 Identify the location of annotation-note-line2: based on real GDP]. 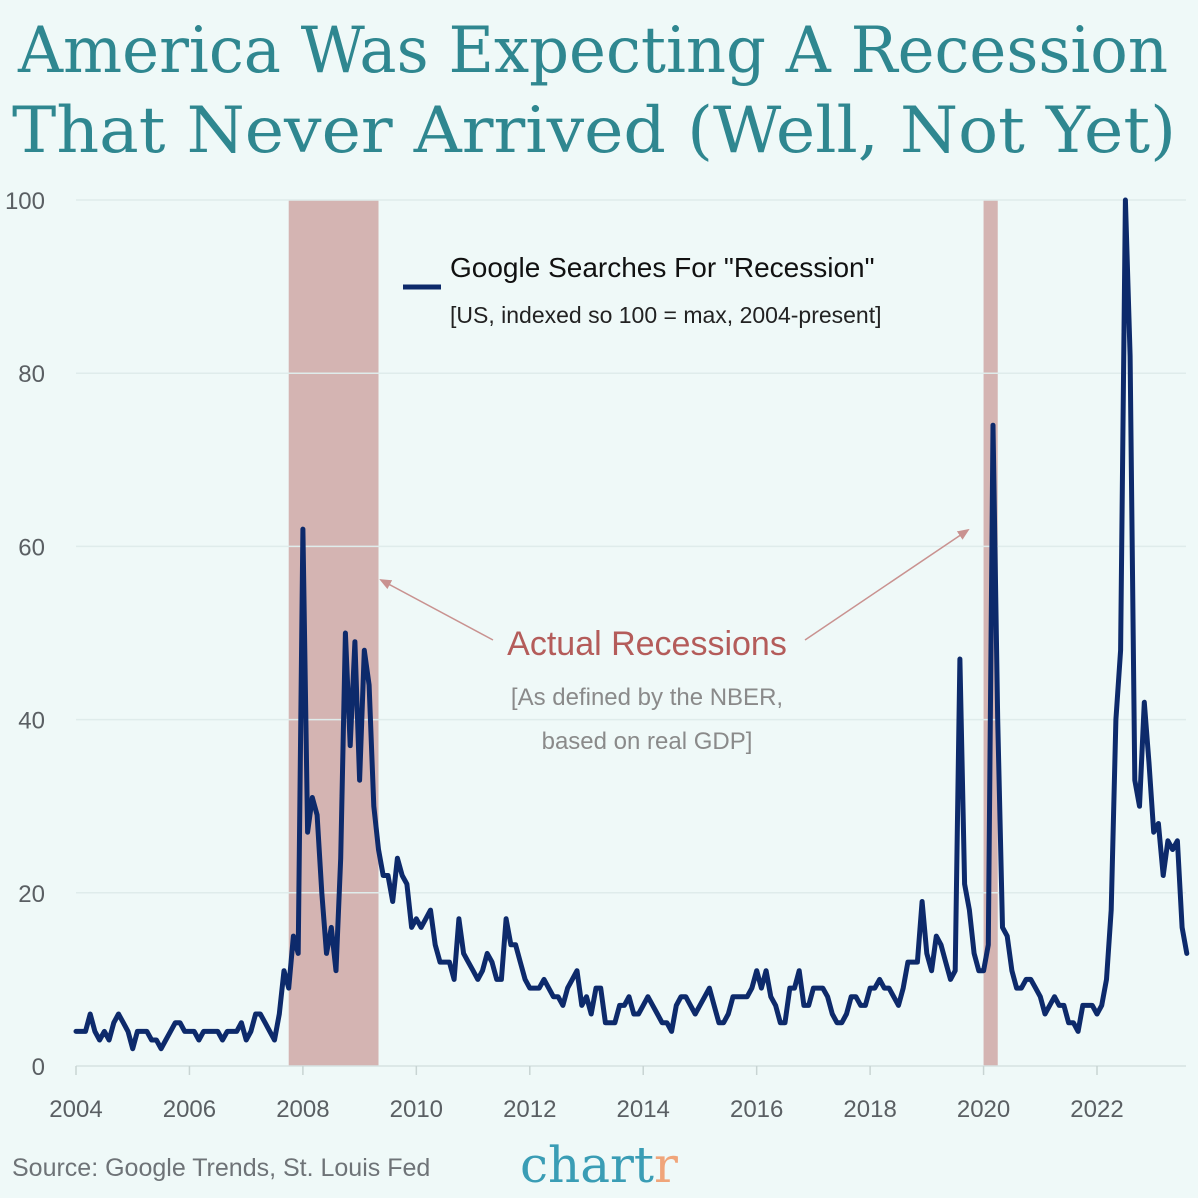
(647, 741).